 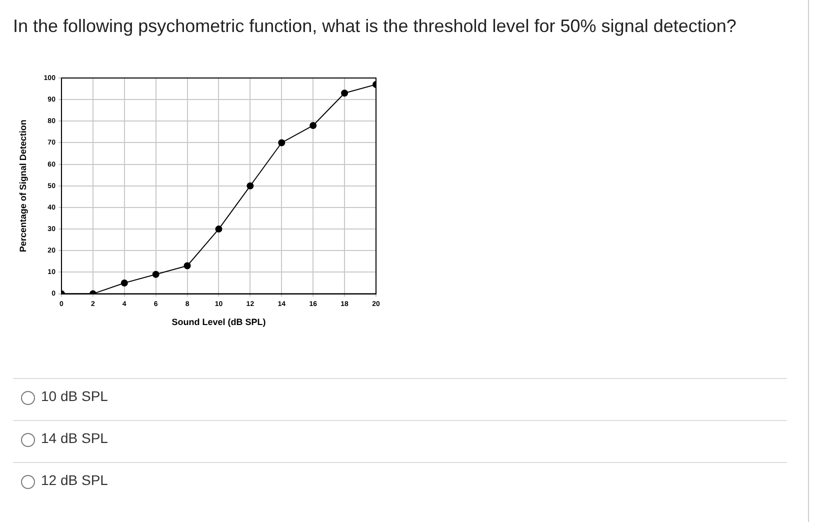 I want to click on text: 10 dB SPL, so click(x=74, y=396).